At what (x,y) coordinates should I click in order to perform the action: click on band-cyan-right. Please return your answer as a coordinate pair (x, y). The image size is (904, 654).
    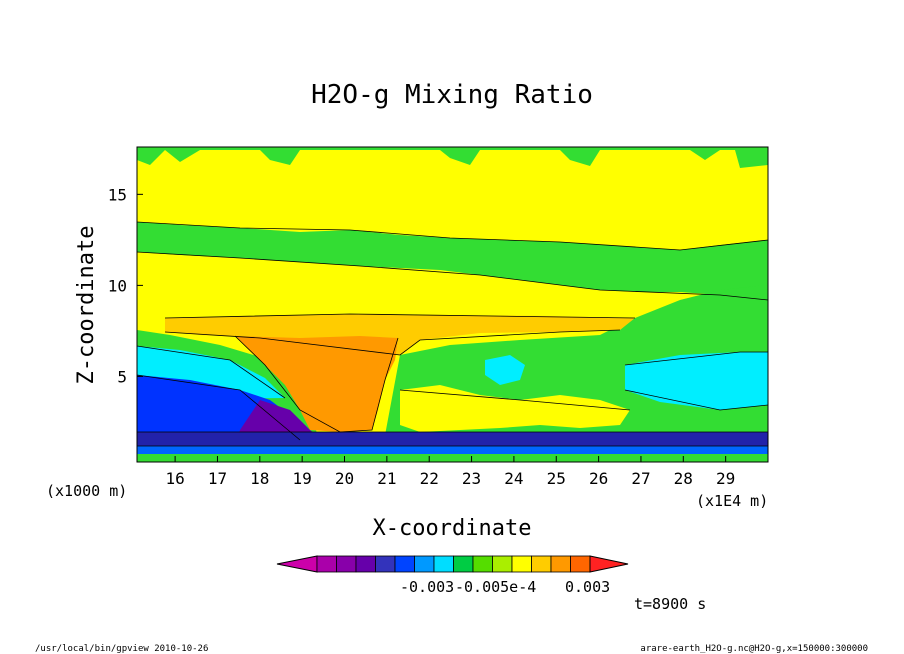
    Looking at the image, I should click on (696, 381).